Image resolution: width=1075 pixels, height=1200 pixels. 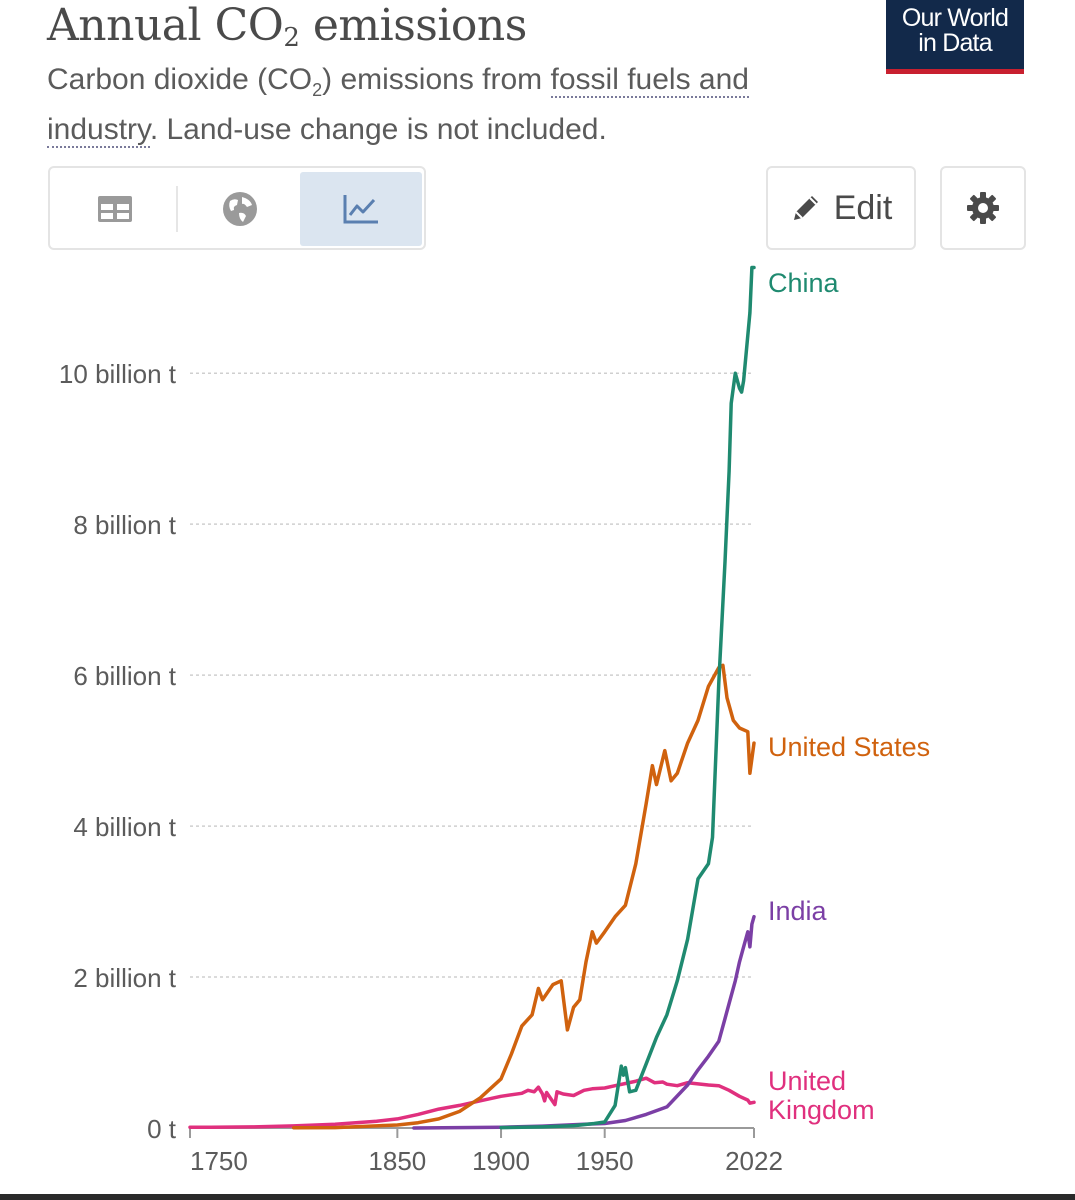 I want to click on x-tick-label: 1850, so click(x=397, y=1161).